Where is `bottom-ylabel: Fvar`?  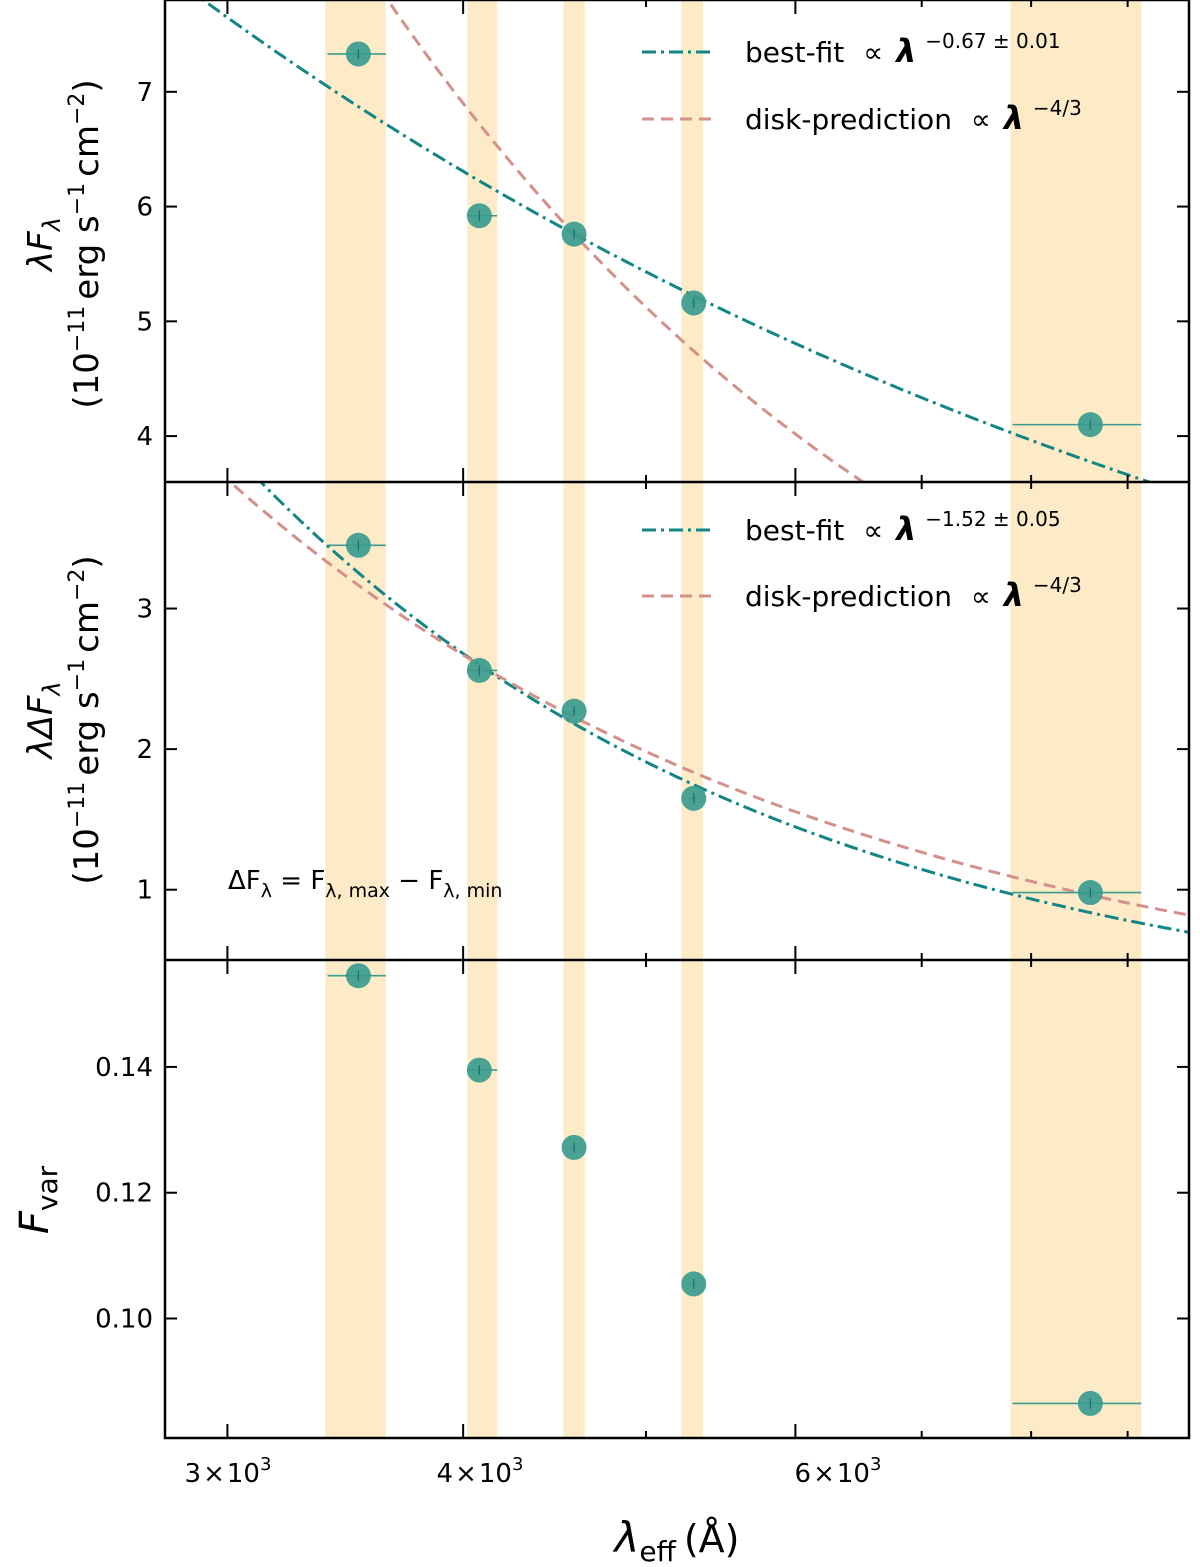 bottom-ylabel: Fvar is located at coordinates (38, 1199).